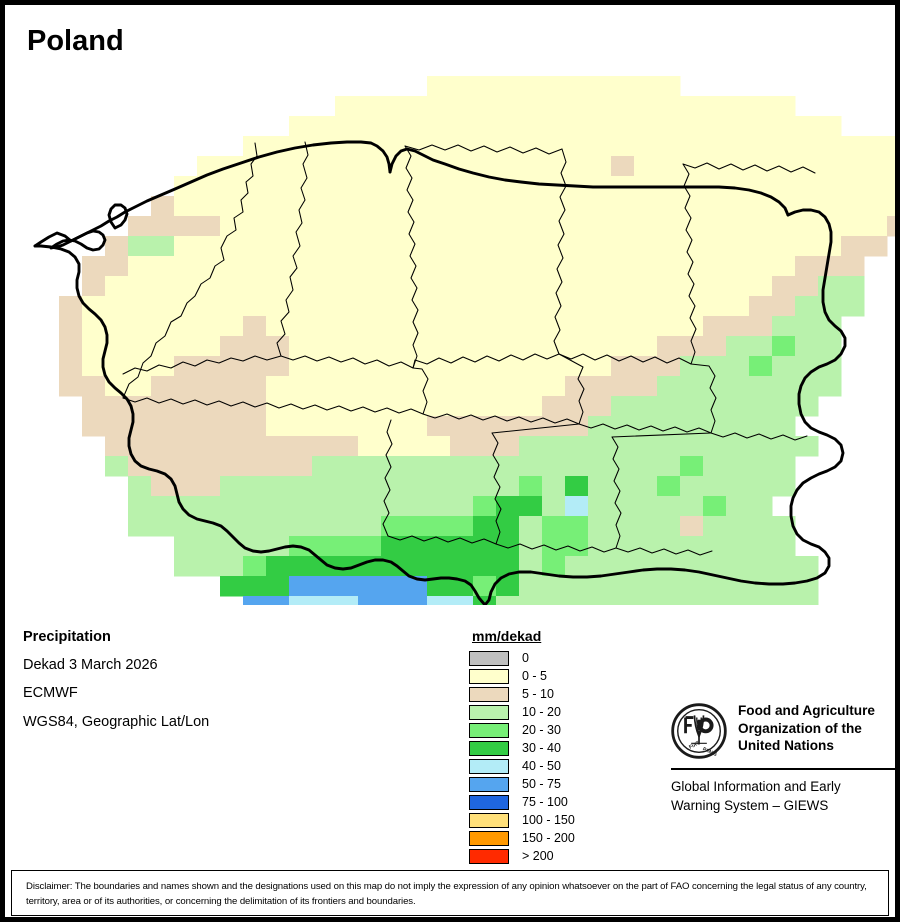  What do you see at coordinates (522, 820) in the screenshot?
I see `legend-row: 100 - 150` at bounding box center [522, 820].